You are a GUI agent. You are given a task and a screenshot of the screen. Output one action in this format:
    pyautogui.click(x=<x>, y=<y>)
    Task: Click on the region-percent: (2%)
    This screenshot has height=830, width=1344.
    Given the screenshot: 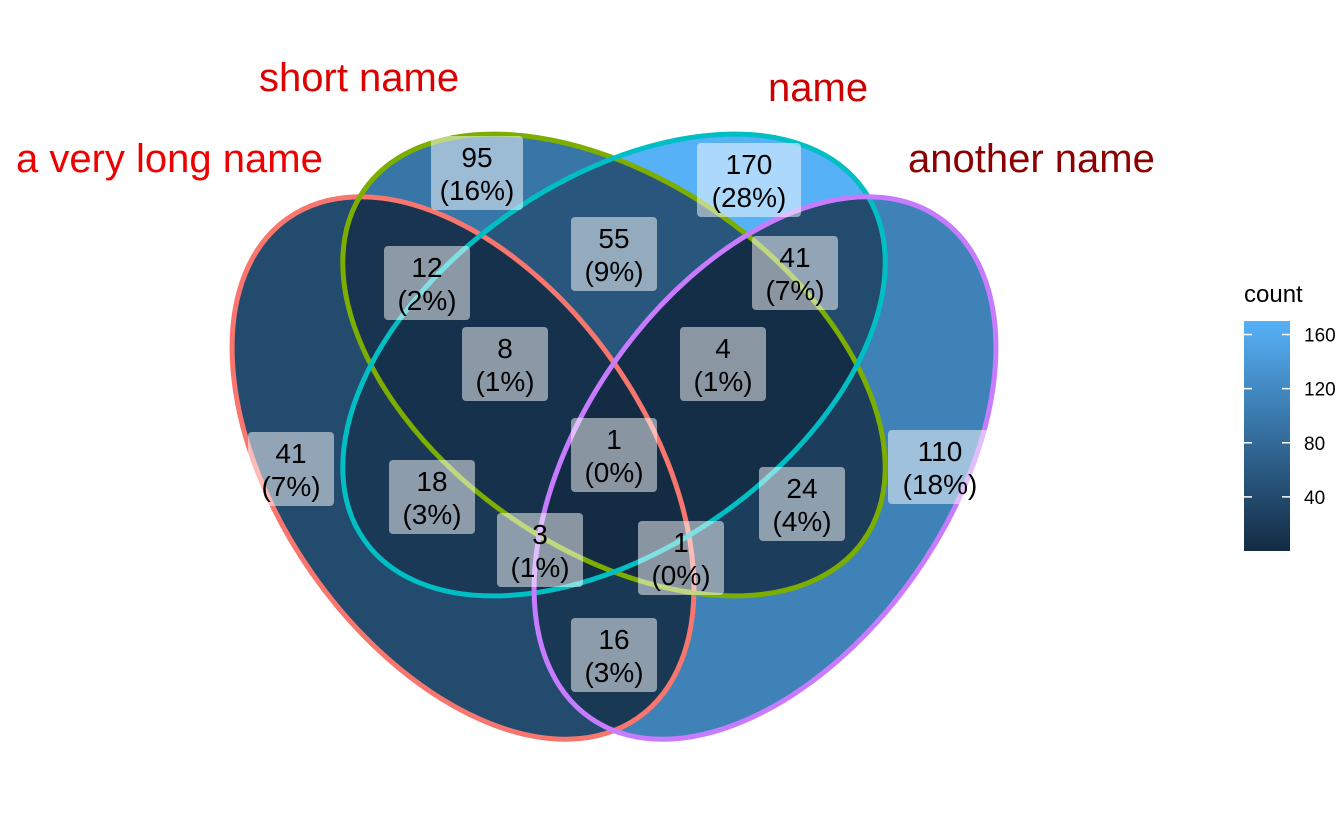 What is the action you would take?
    pyautogui.click(x=426, y=300)
    